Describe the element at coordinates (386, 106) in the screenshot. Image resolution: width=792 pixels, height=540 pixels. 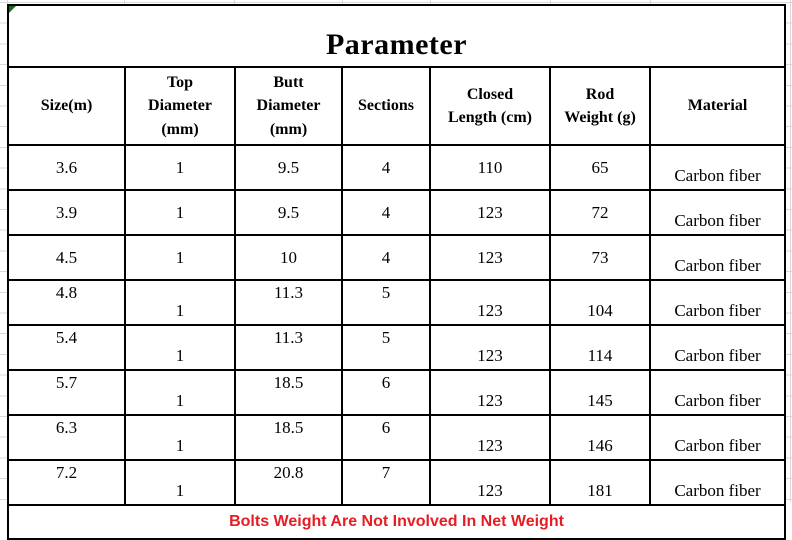
I see `header-cell-sections: Sections` at that location.